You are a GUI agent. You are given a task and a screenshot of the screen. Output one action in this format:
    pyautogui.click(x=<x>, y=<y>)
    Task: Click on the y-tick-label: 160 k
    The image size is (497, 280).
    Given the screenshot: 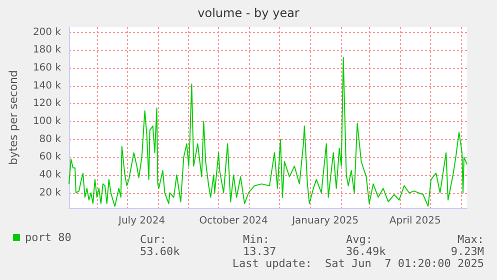 What is the action you would take?
    pyautogui.click(x=47, y=68)
    